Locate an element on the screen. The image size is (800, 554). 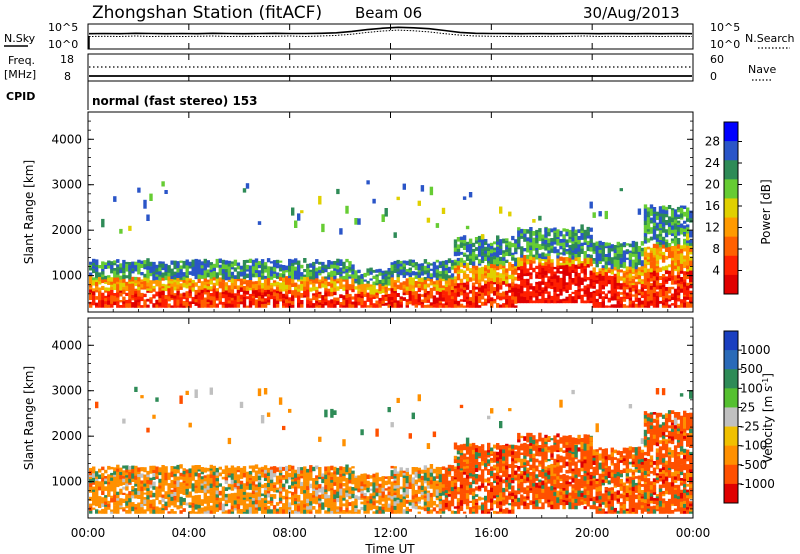
freq-unit: [MHz] is located at coordinates (20, 74).